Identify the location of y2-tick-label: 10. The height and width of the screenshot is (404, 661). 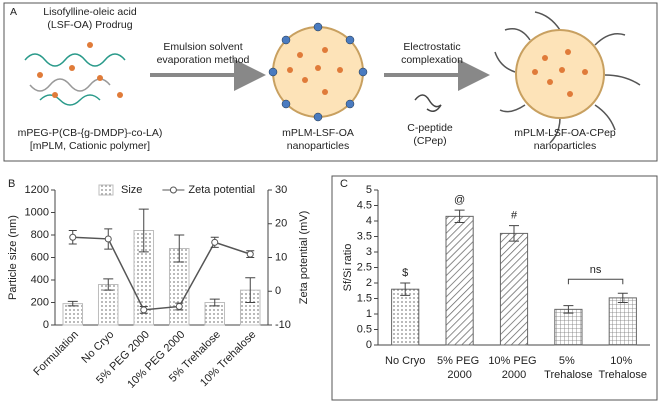
(281, 257).